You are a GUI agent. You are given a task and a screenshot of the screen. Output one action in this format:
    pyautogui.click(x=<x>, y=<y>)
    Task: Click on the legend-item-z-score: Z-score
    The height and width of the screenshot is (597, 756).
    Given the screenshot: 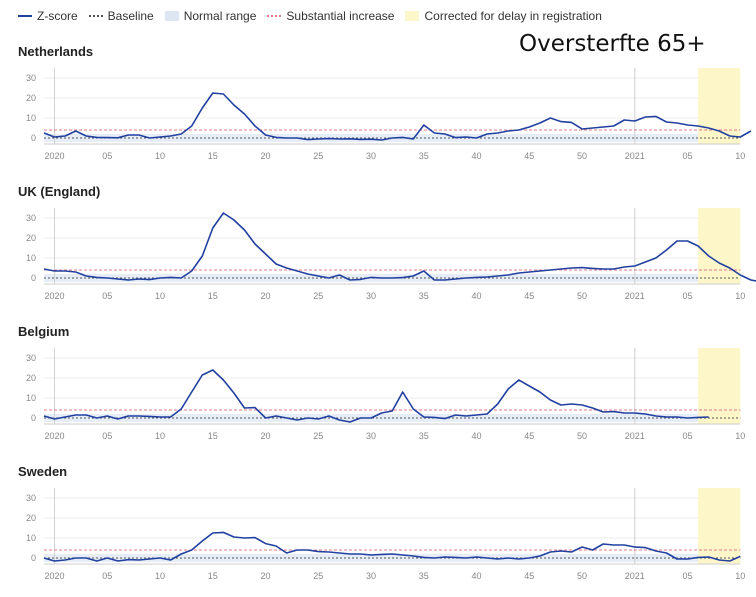 What is the action you would take?
    pyautogui.click(x=48, y=16)
    